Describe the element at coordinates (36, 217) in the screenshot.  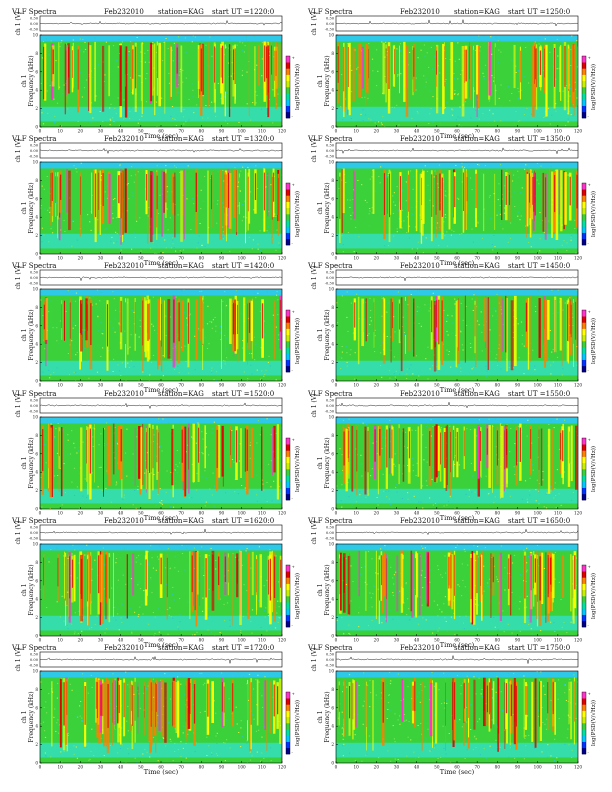
I see `y-tick-label: 4` at that location.